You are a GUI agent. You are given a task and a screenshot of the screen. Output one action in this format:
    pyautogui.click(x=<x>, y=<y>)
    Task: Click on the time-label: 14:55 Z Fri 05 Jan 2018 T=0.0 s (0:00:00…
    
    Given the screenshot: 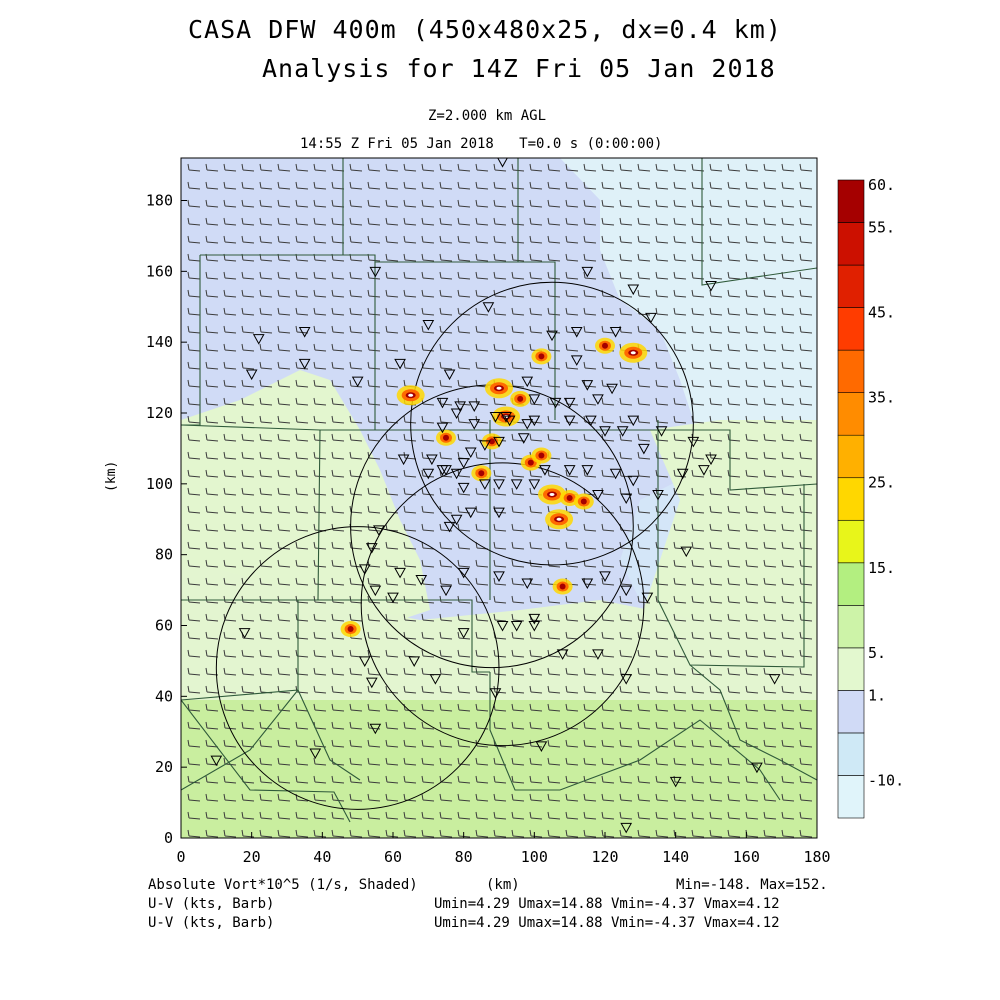 What is the action you would take?
    pyautogui.click(x=481, y=144)
    